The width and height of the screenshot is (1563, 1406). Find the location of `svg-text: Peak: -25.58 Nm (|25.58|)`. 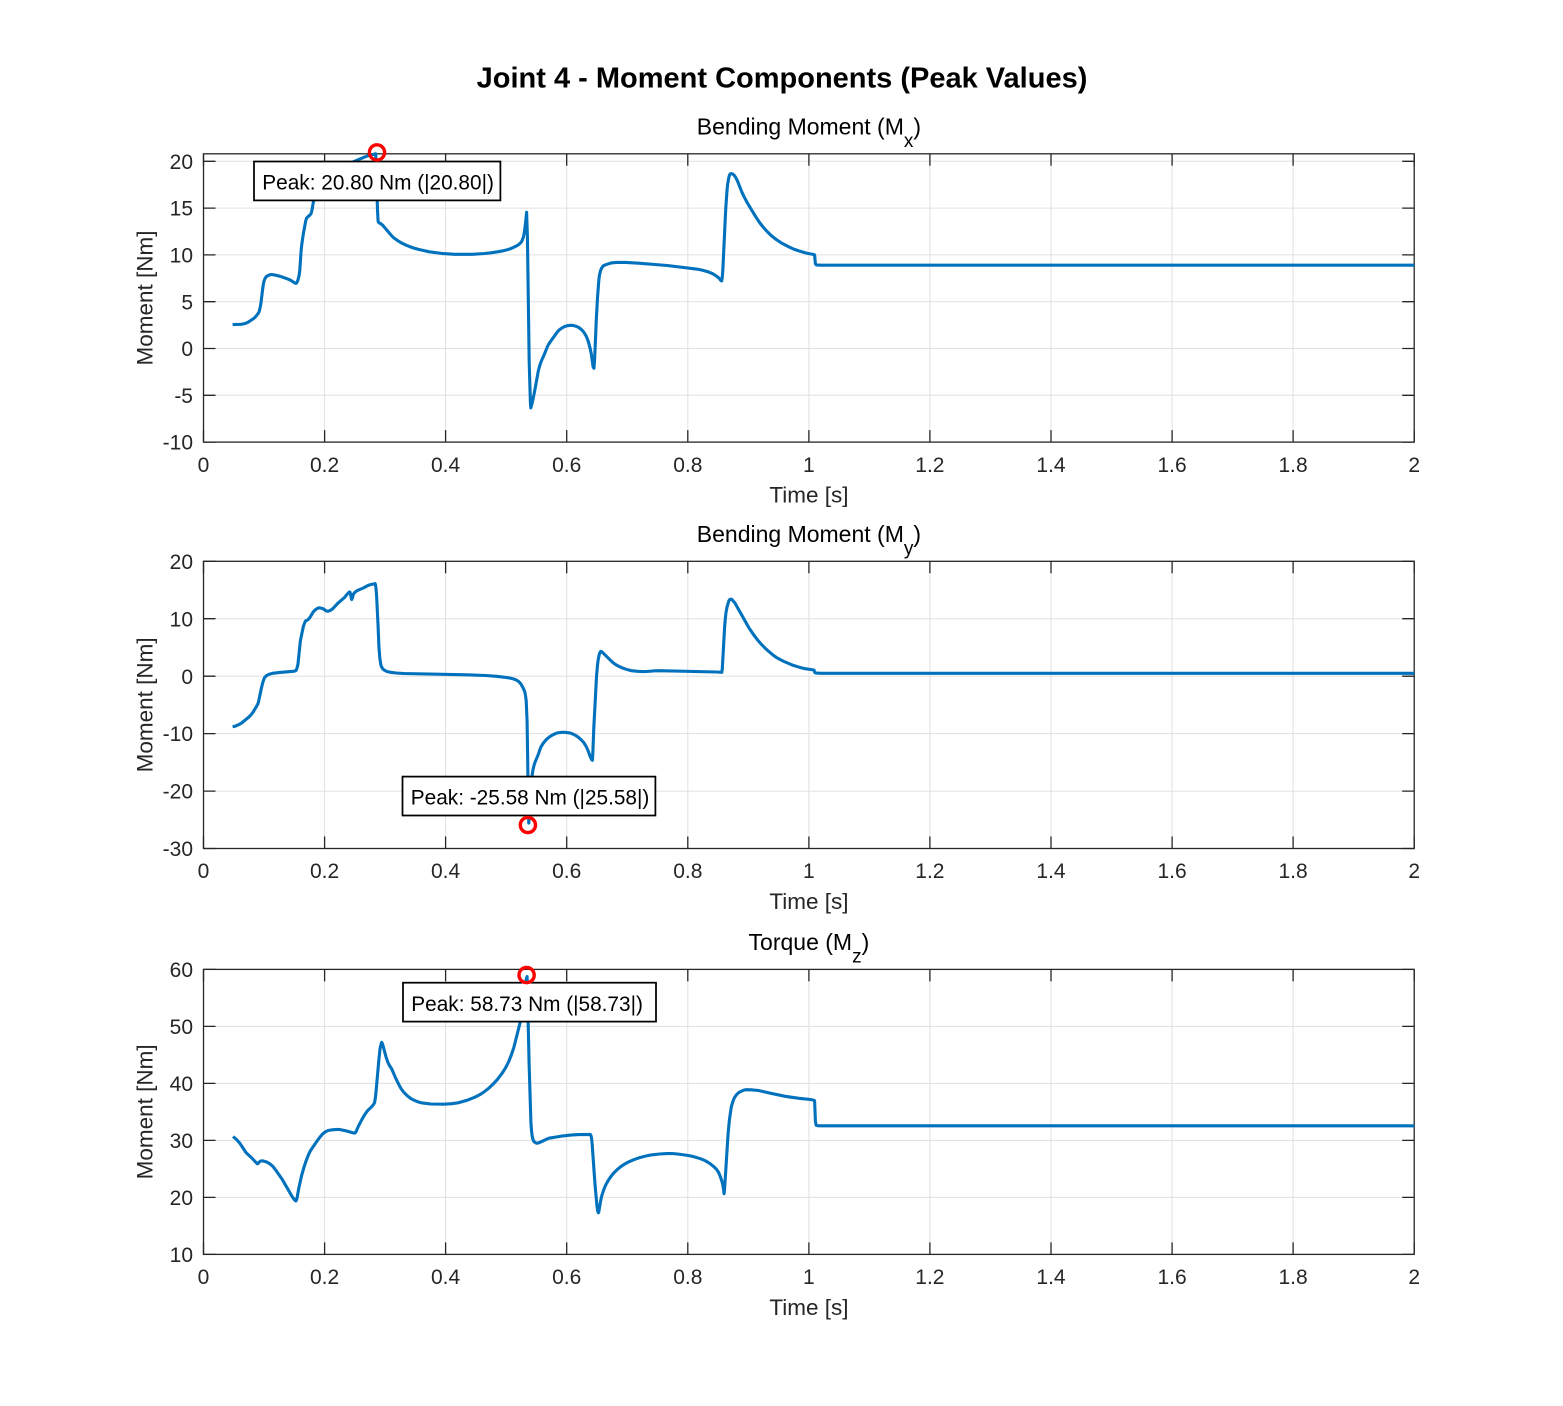

svg-text: Peak: -25.58 Nm (|25.58|) is located at coordinates (530, 798).